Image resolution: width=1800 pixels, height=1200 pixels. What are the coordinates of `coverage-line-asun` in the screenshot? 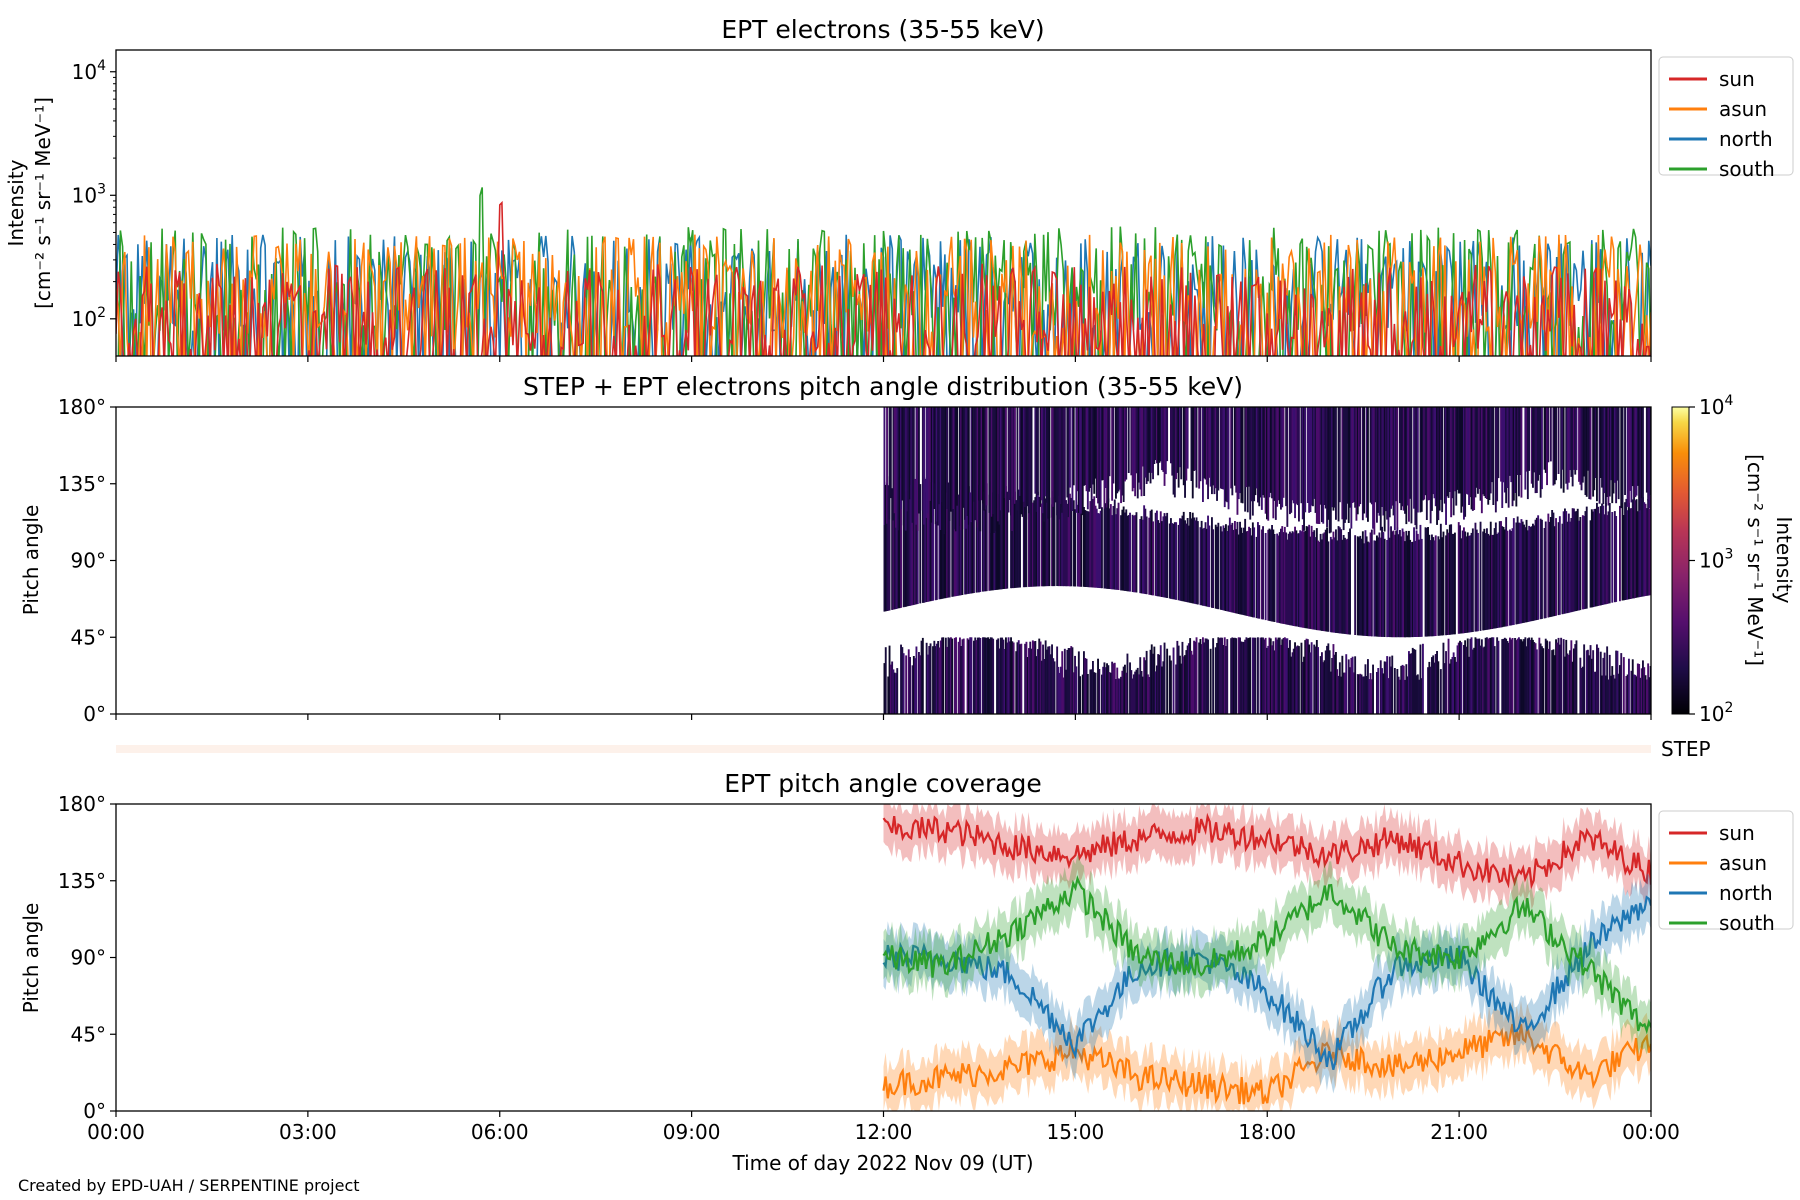 It's located at (1266, 1064).